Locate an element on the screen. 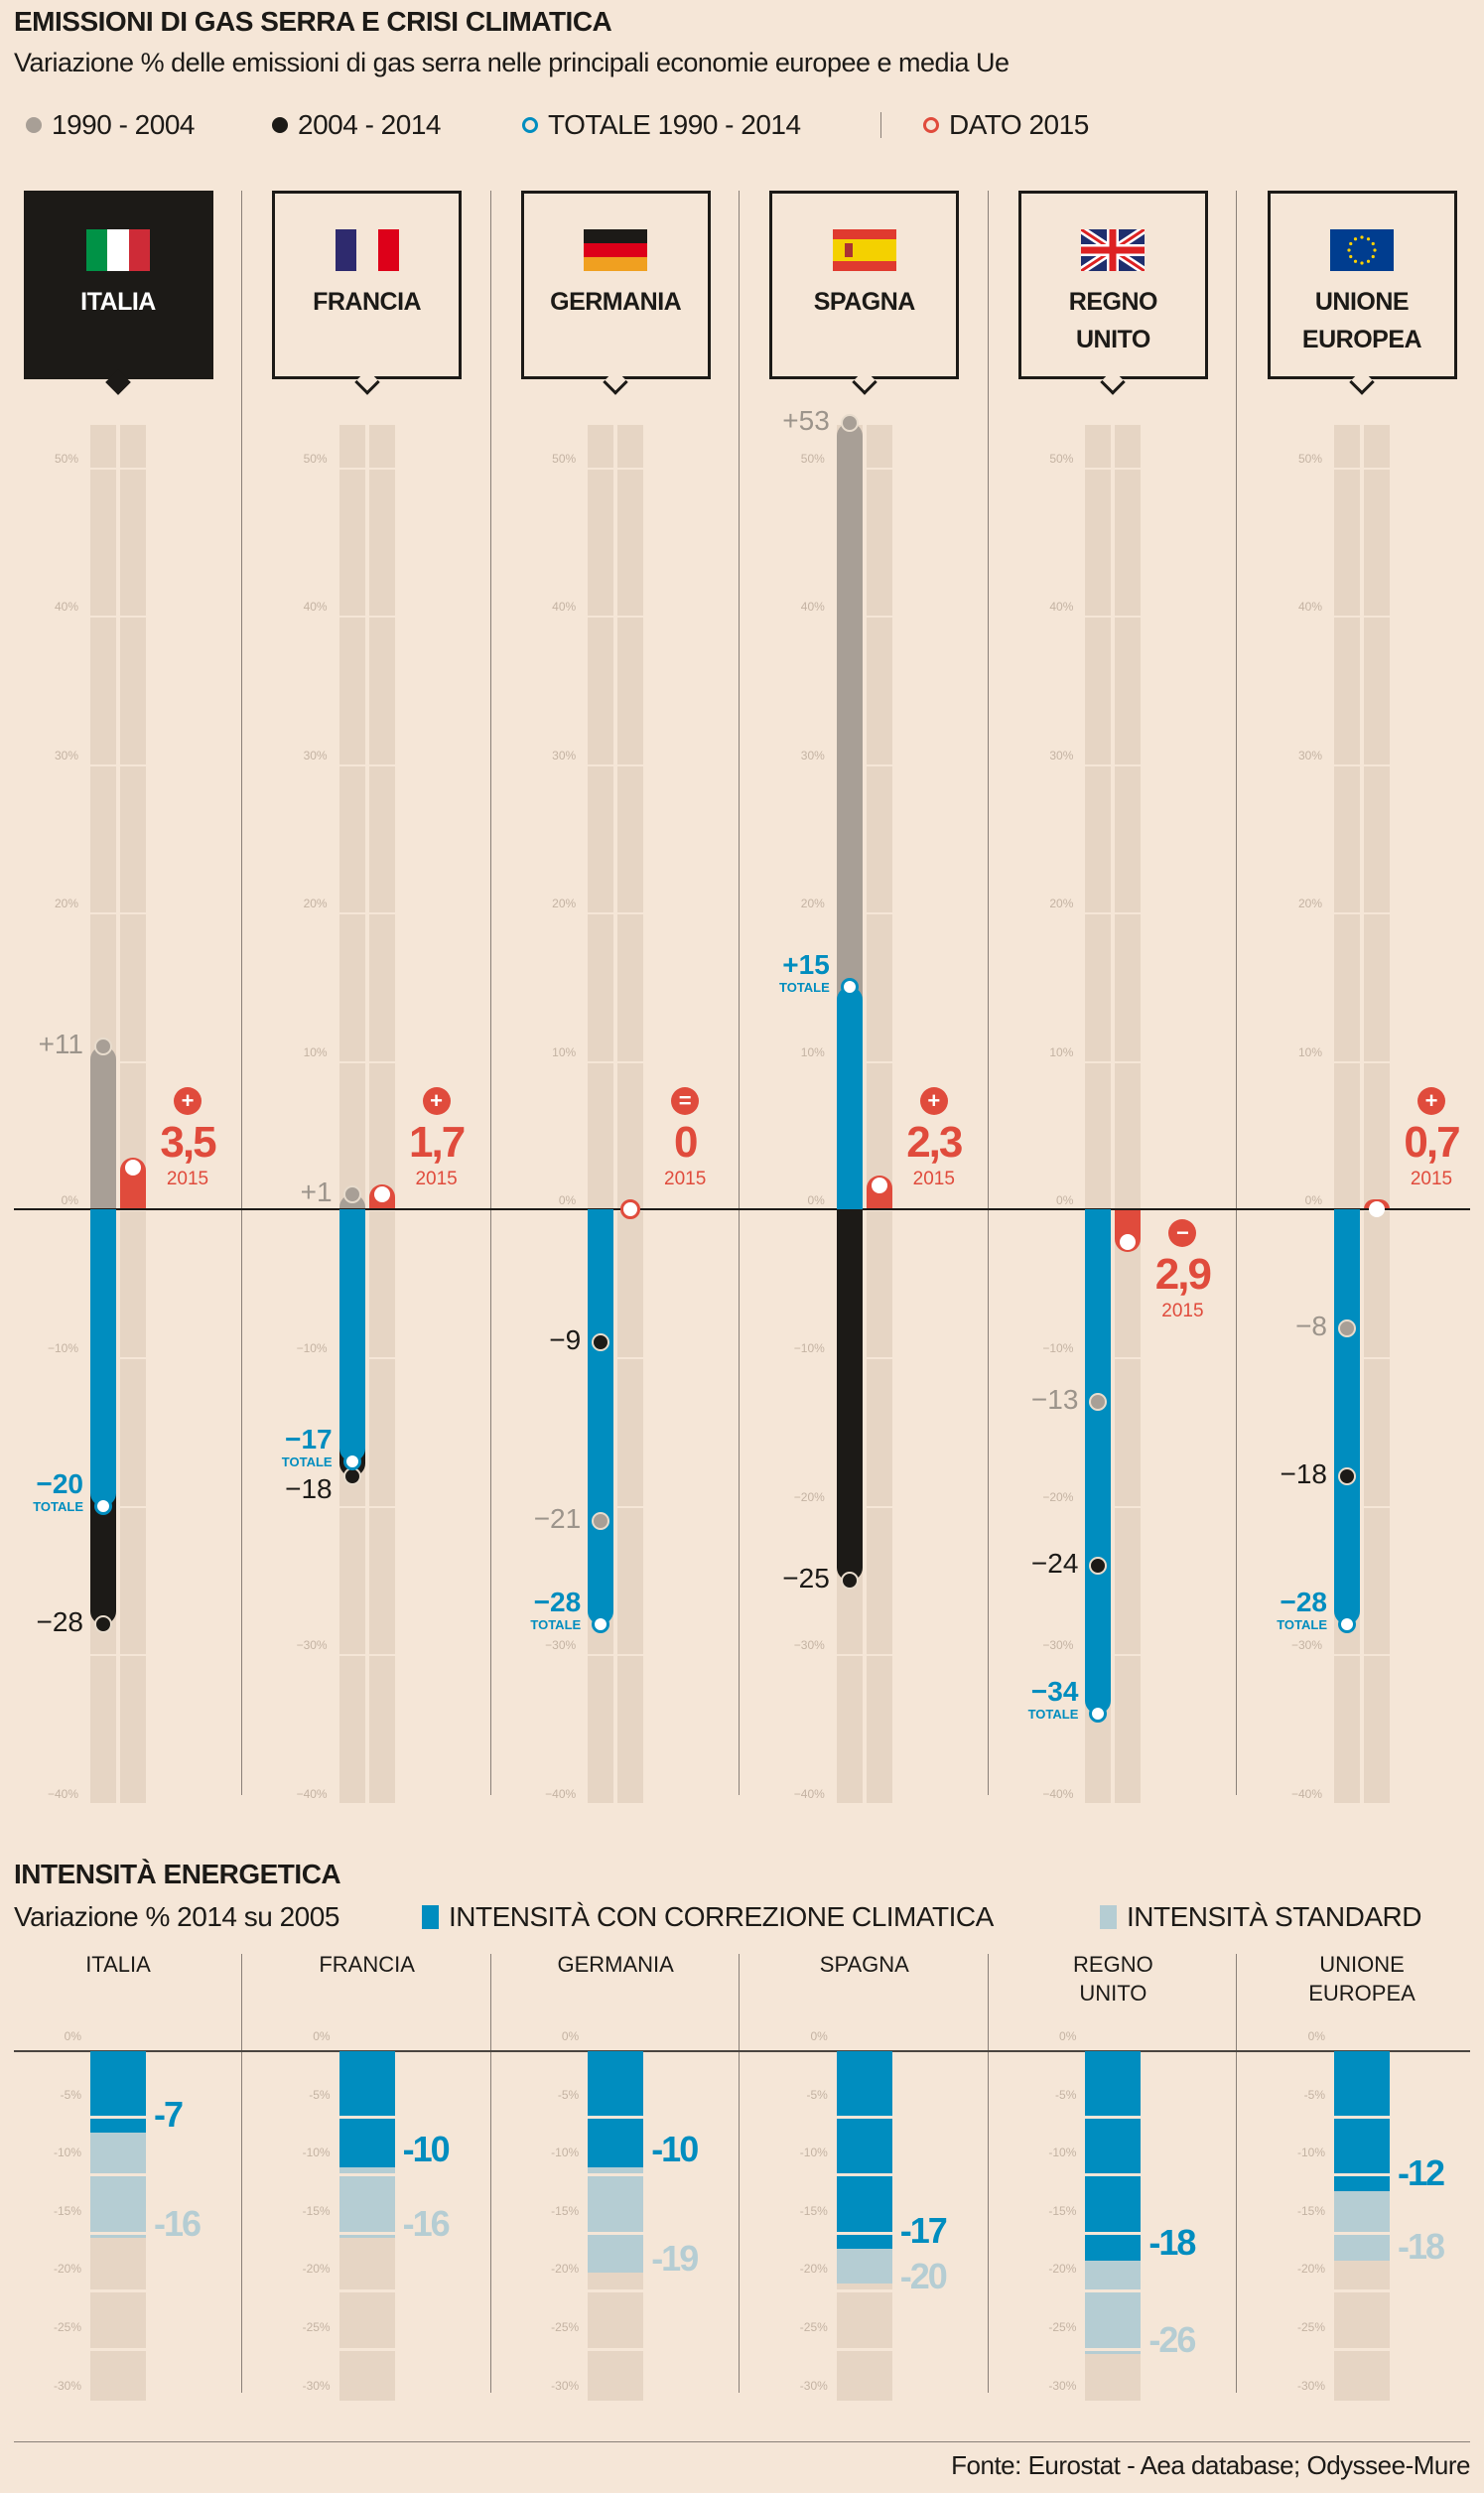 The image size is (1484, 2493). y-tick-label: 20% is located at coordinates (812, 904).